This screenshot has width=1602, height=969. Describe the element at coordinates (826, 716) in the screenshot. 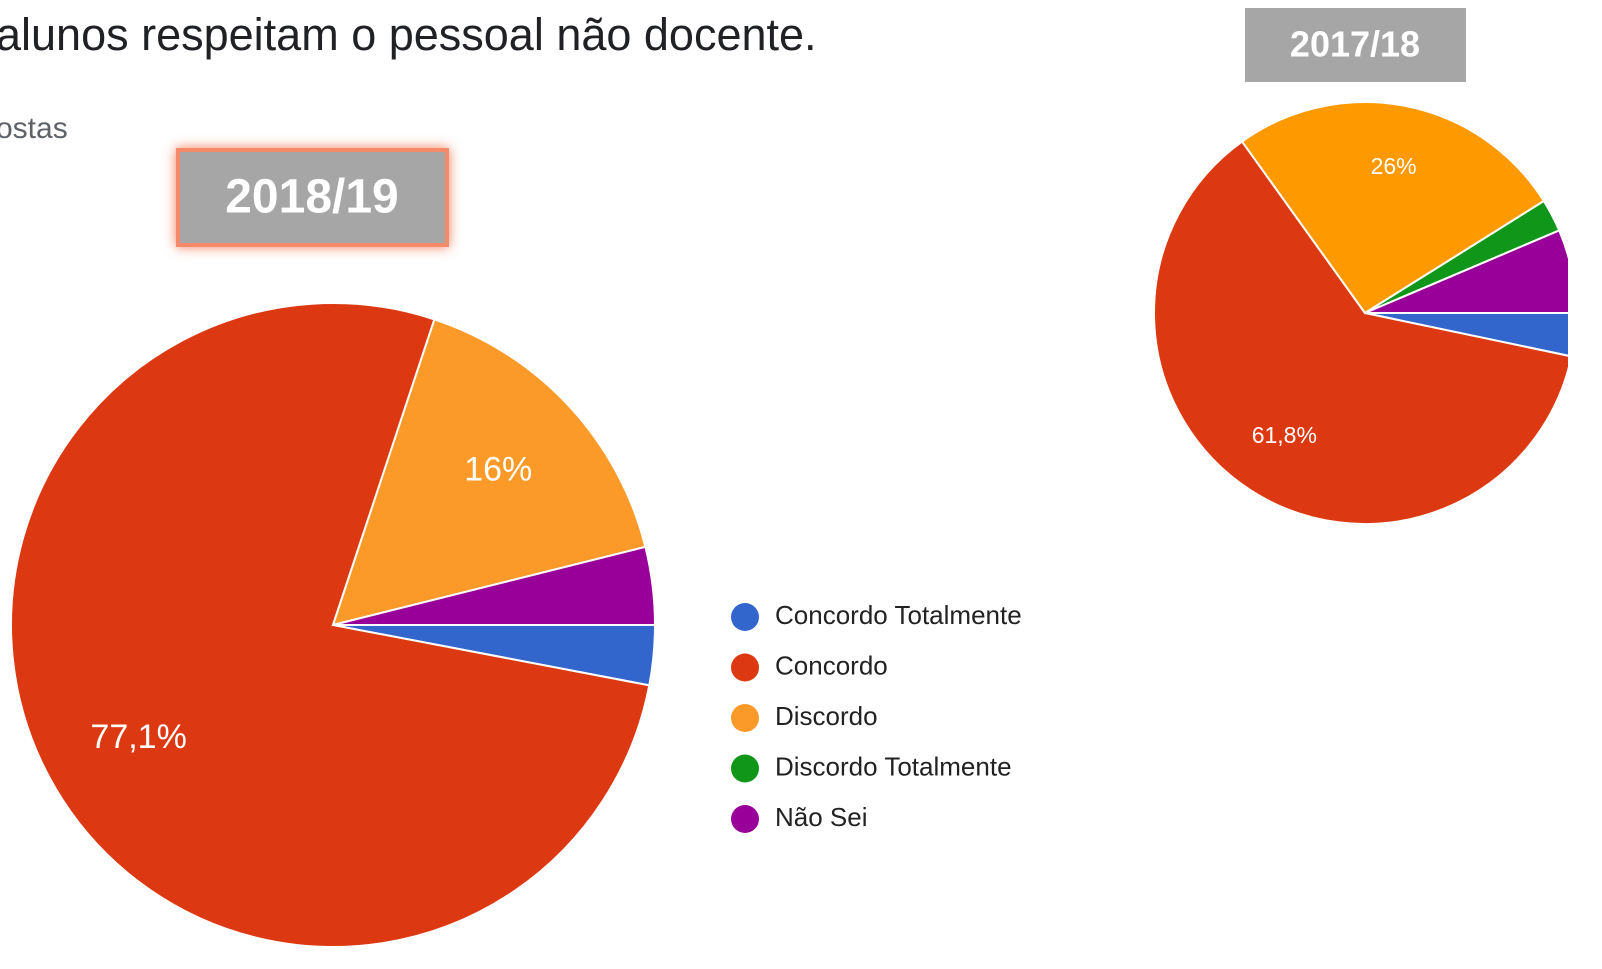

I see `legend-label: Discordo` at that location.